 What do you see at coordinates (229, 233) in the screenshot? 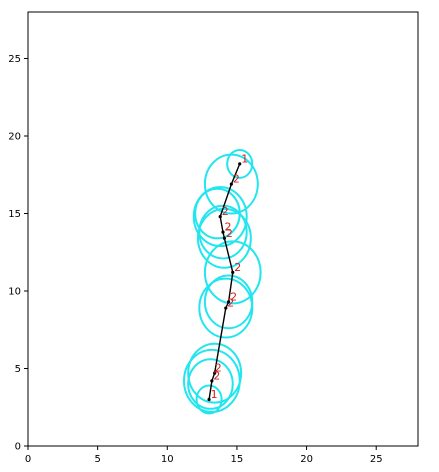
I see `point-label-6: 2` at bounding box center [229, 233].